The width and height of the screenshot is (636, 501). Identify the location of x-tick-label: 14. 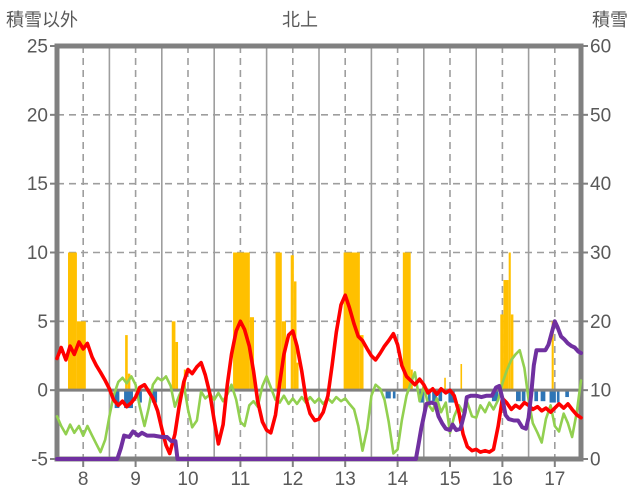
(398, 479).